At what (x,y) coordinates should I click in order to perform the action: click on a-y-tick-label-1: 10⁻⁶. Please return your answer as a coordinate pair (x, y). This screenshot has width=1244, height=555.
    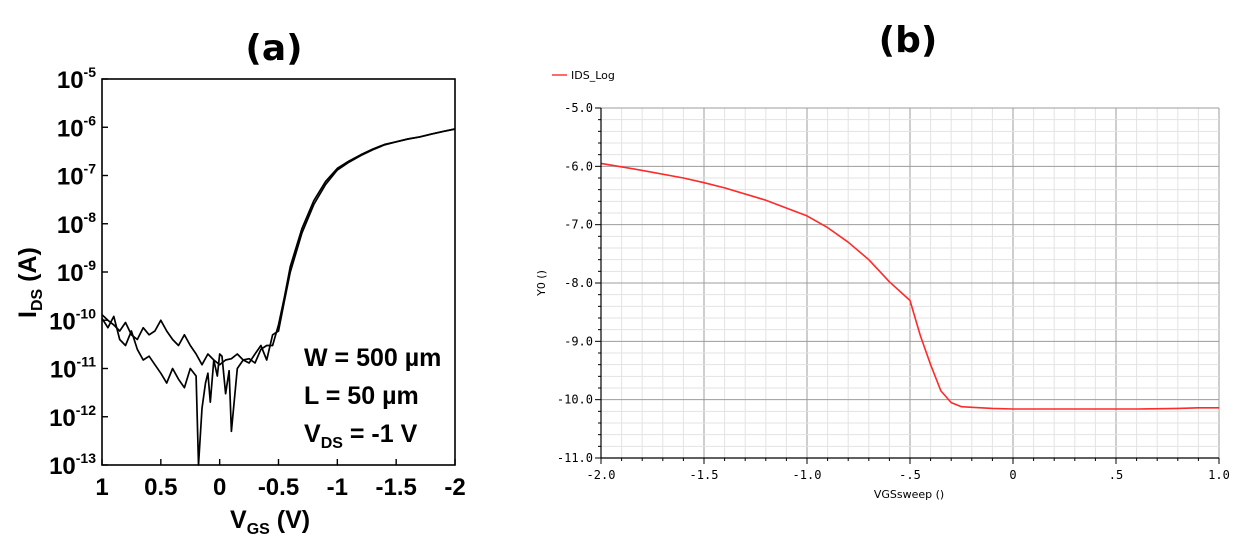
    Looking at the image, I should click on (76, 127).